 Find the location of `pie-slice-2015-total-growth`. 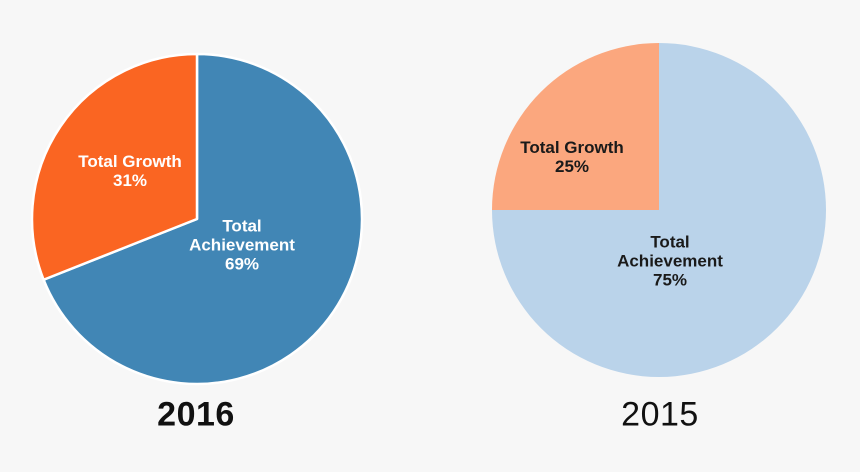

pie-slice-2015-total-growth is located at coordinates (575, 126).